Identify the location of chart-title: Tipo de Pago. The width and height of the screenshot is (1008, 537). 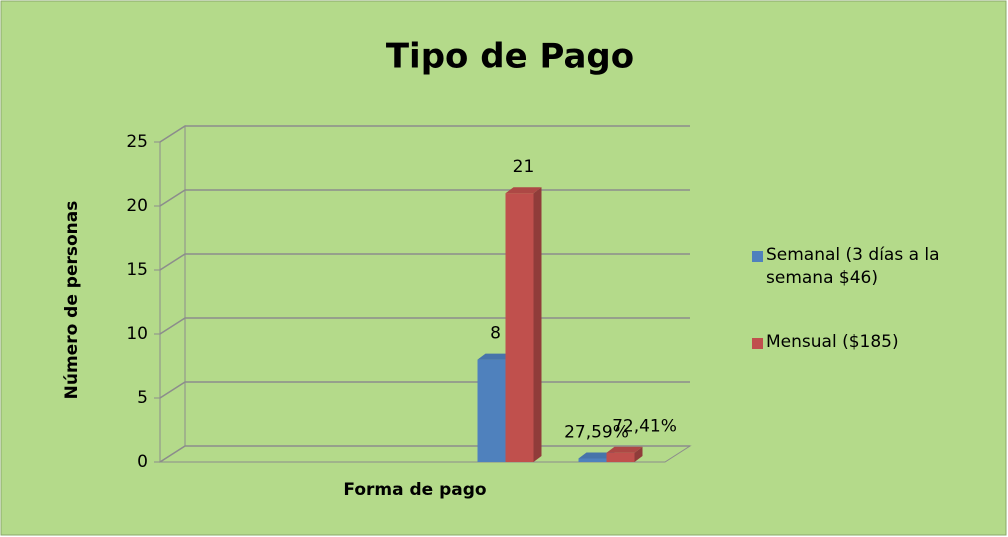
(510, 57).